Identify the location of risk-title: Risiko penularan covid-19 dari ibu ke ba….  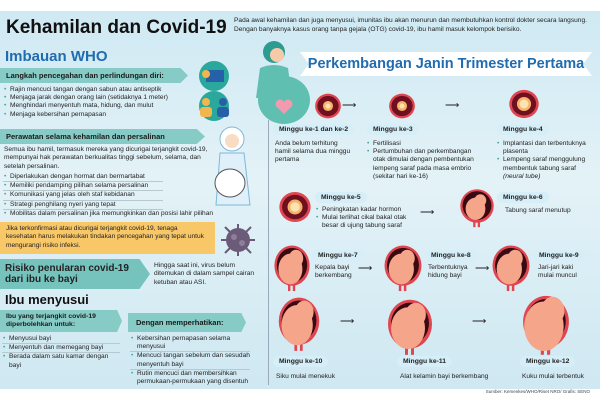
(75, 274).